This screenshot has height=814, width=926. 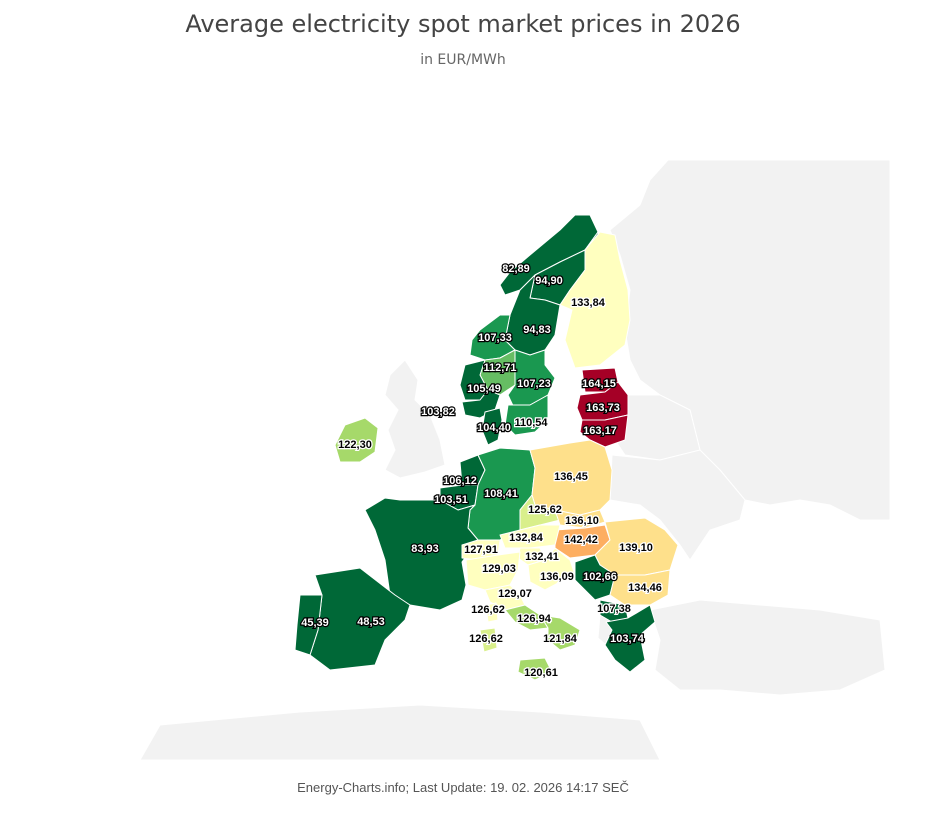 What do you see at coordinates (526, 538) in the screenshot?
I see `label-at: 132,84` at bounding box center [526, 538].